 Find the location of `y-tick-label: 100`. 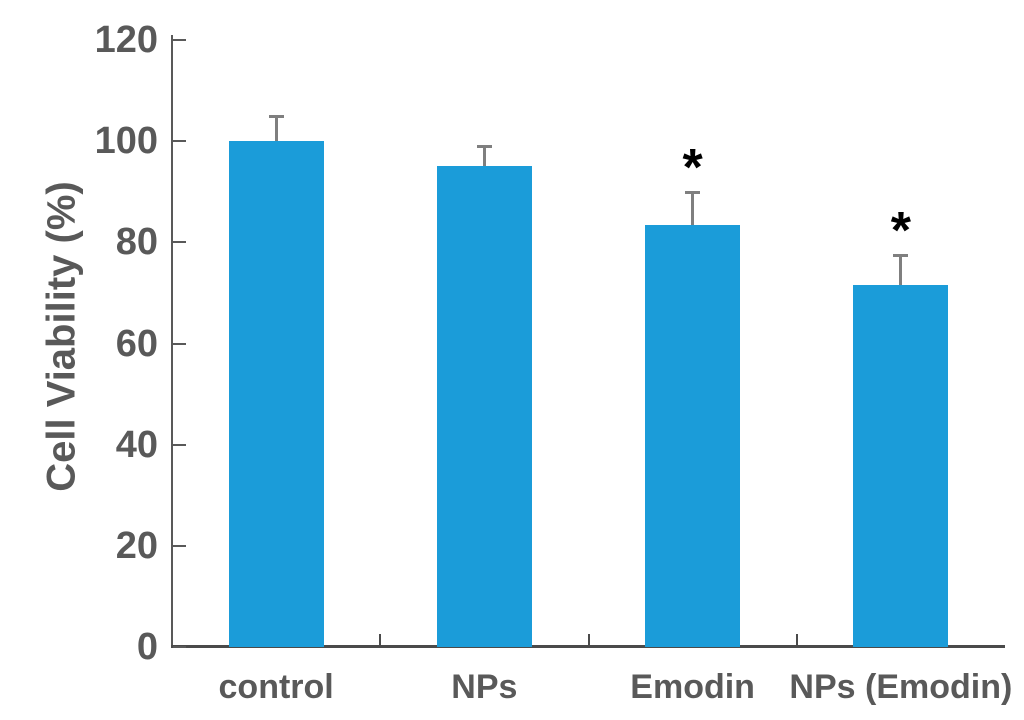

y-tick-label: 100 is located at coordinates (126, 141).